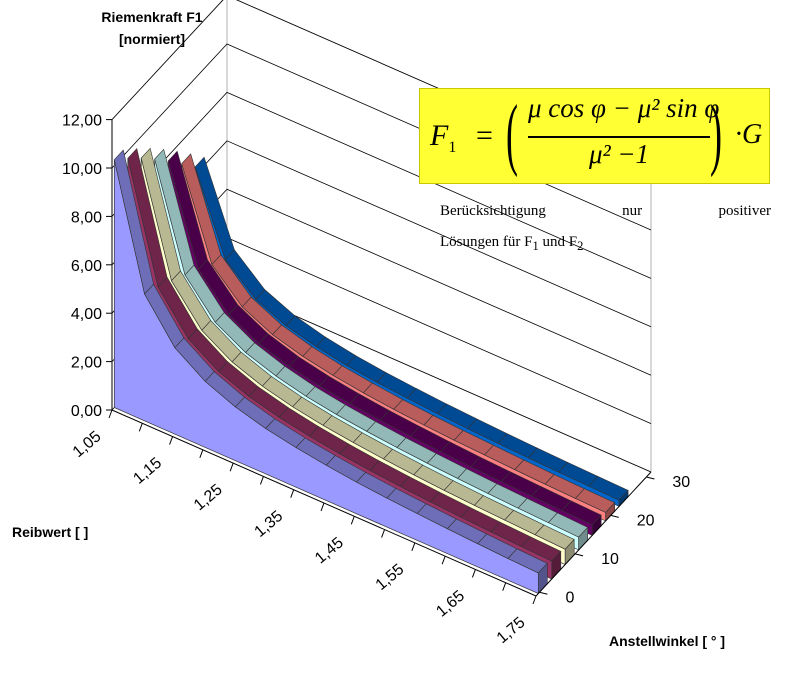 This screenshot has width=788, height=681. I want to click on z-axis-line, so click(593, 534).